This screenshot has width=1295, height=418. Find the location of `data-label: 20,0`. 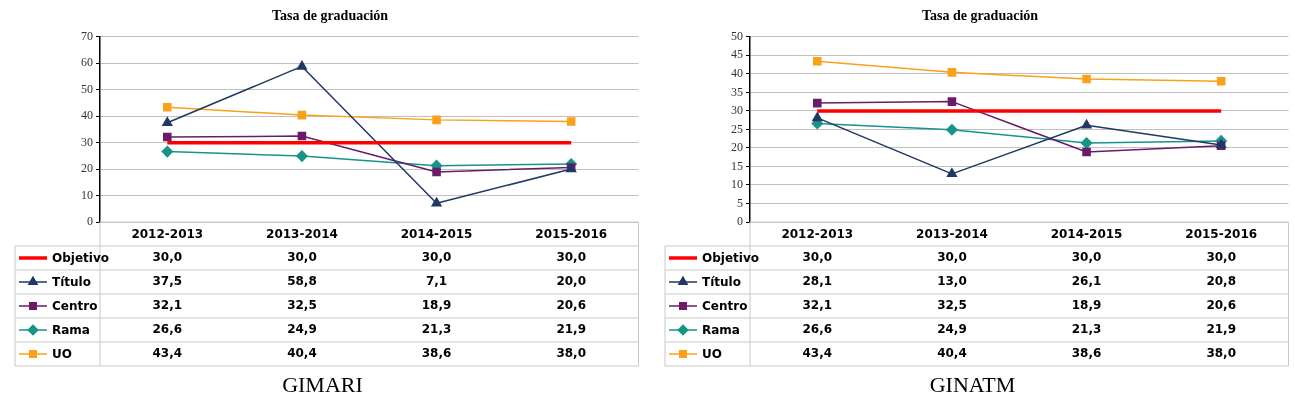

data-label: 20,0 is located at coordinates (571, 281).